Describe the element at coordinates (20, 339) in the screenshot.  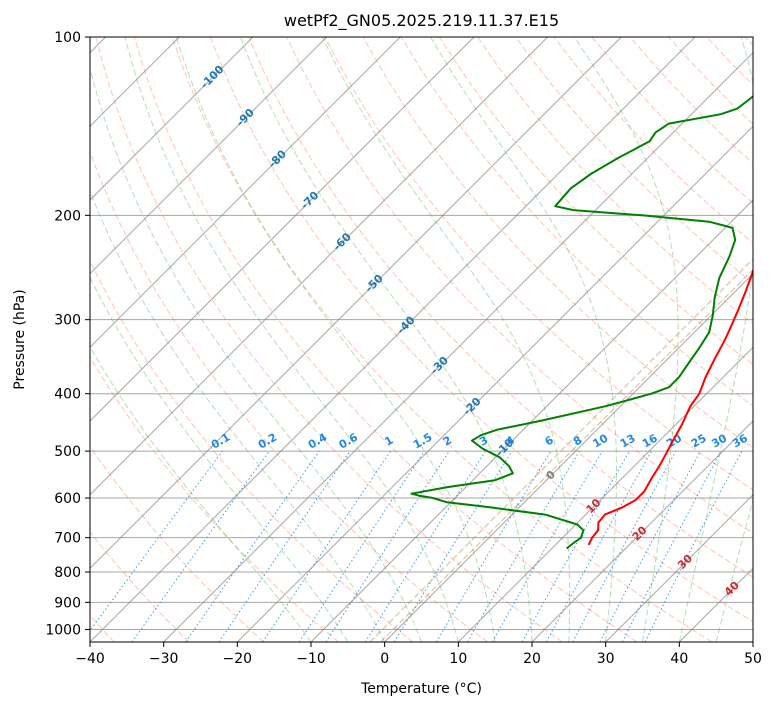
I see `y-axis-title: Pressure (hPa)` at that location.